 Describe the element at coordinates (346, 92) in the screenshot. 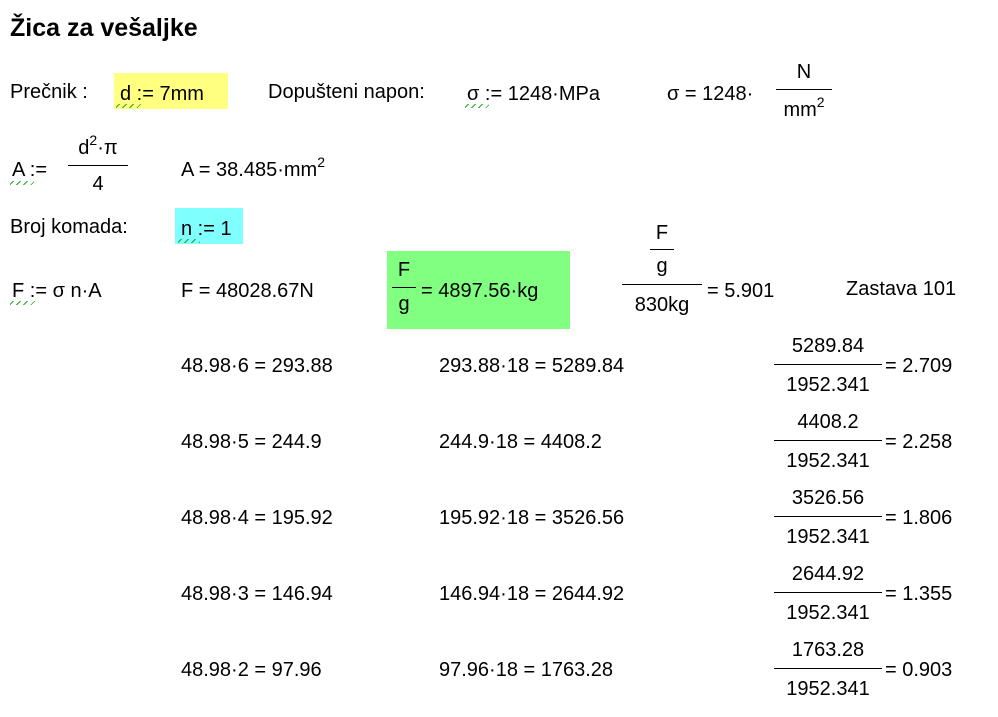

I see `stress-label: Dopušteni napon:` at that location.